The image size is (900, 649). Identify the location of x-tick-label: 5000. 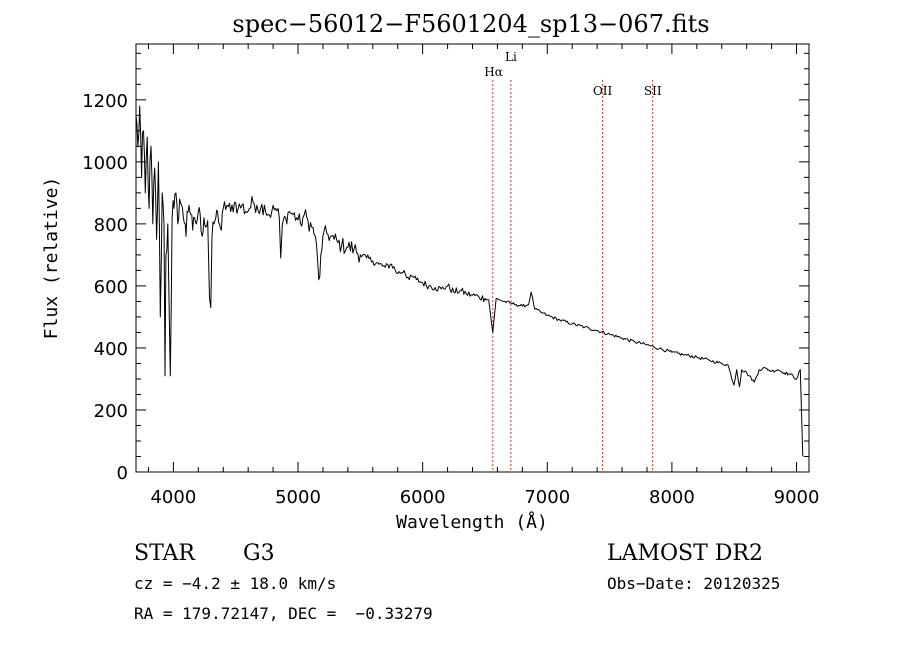
(298, 497).